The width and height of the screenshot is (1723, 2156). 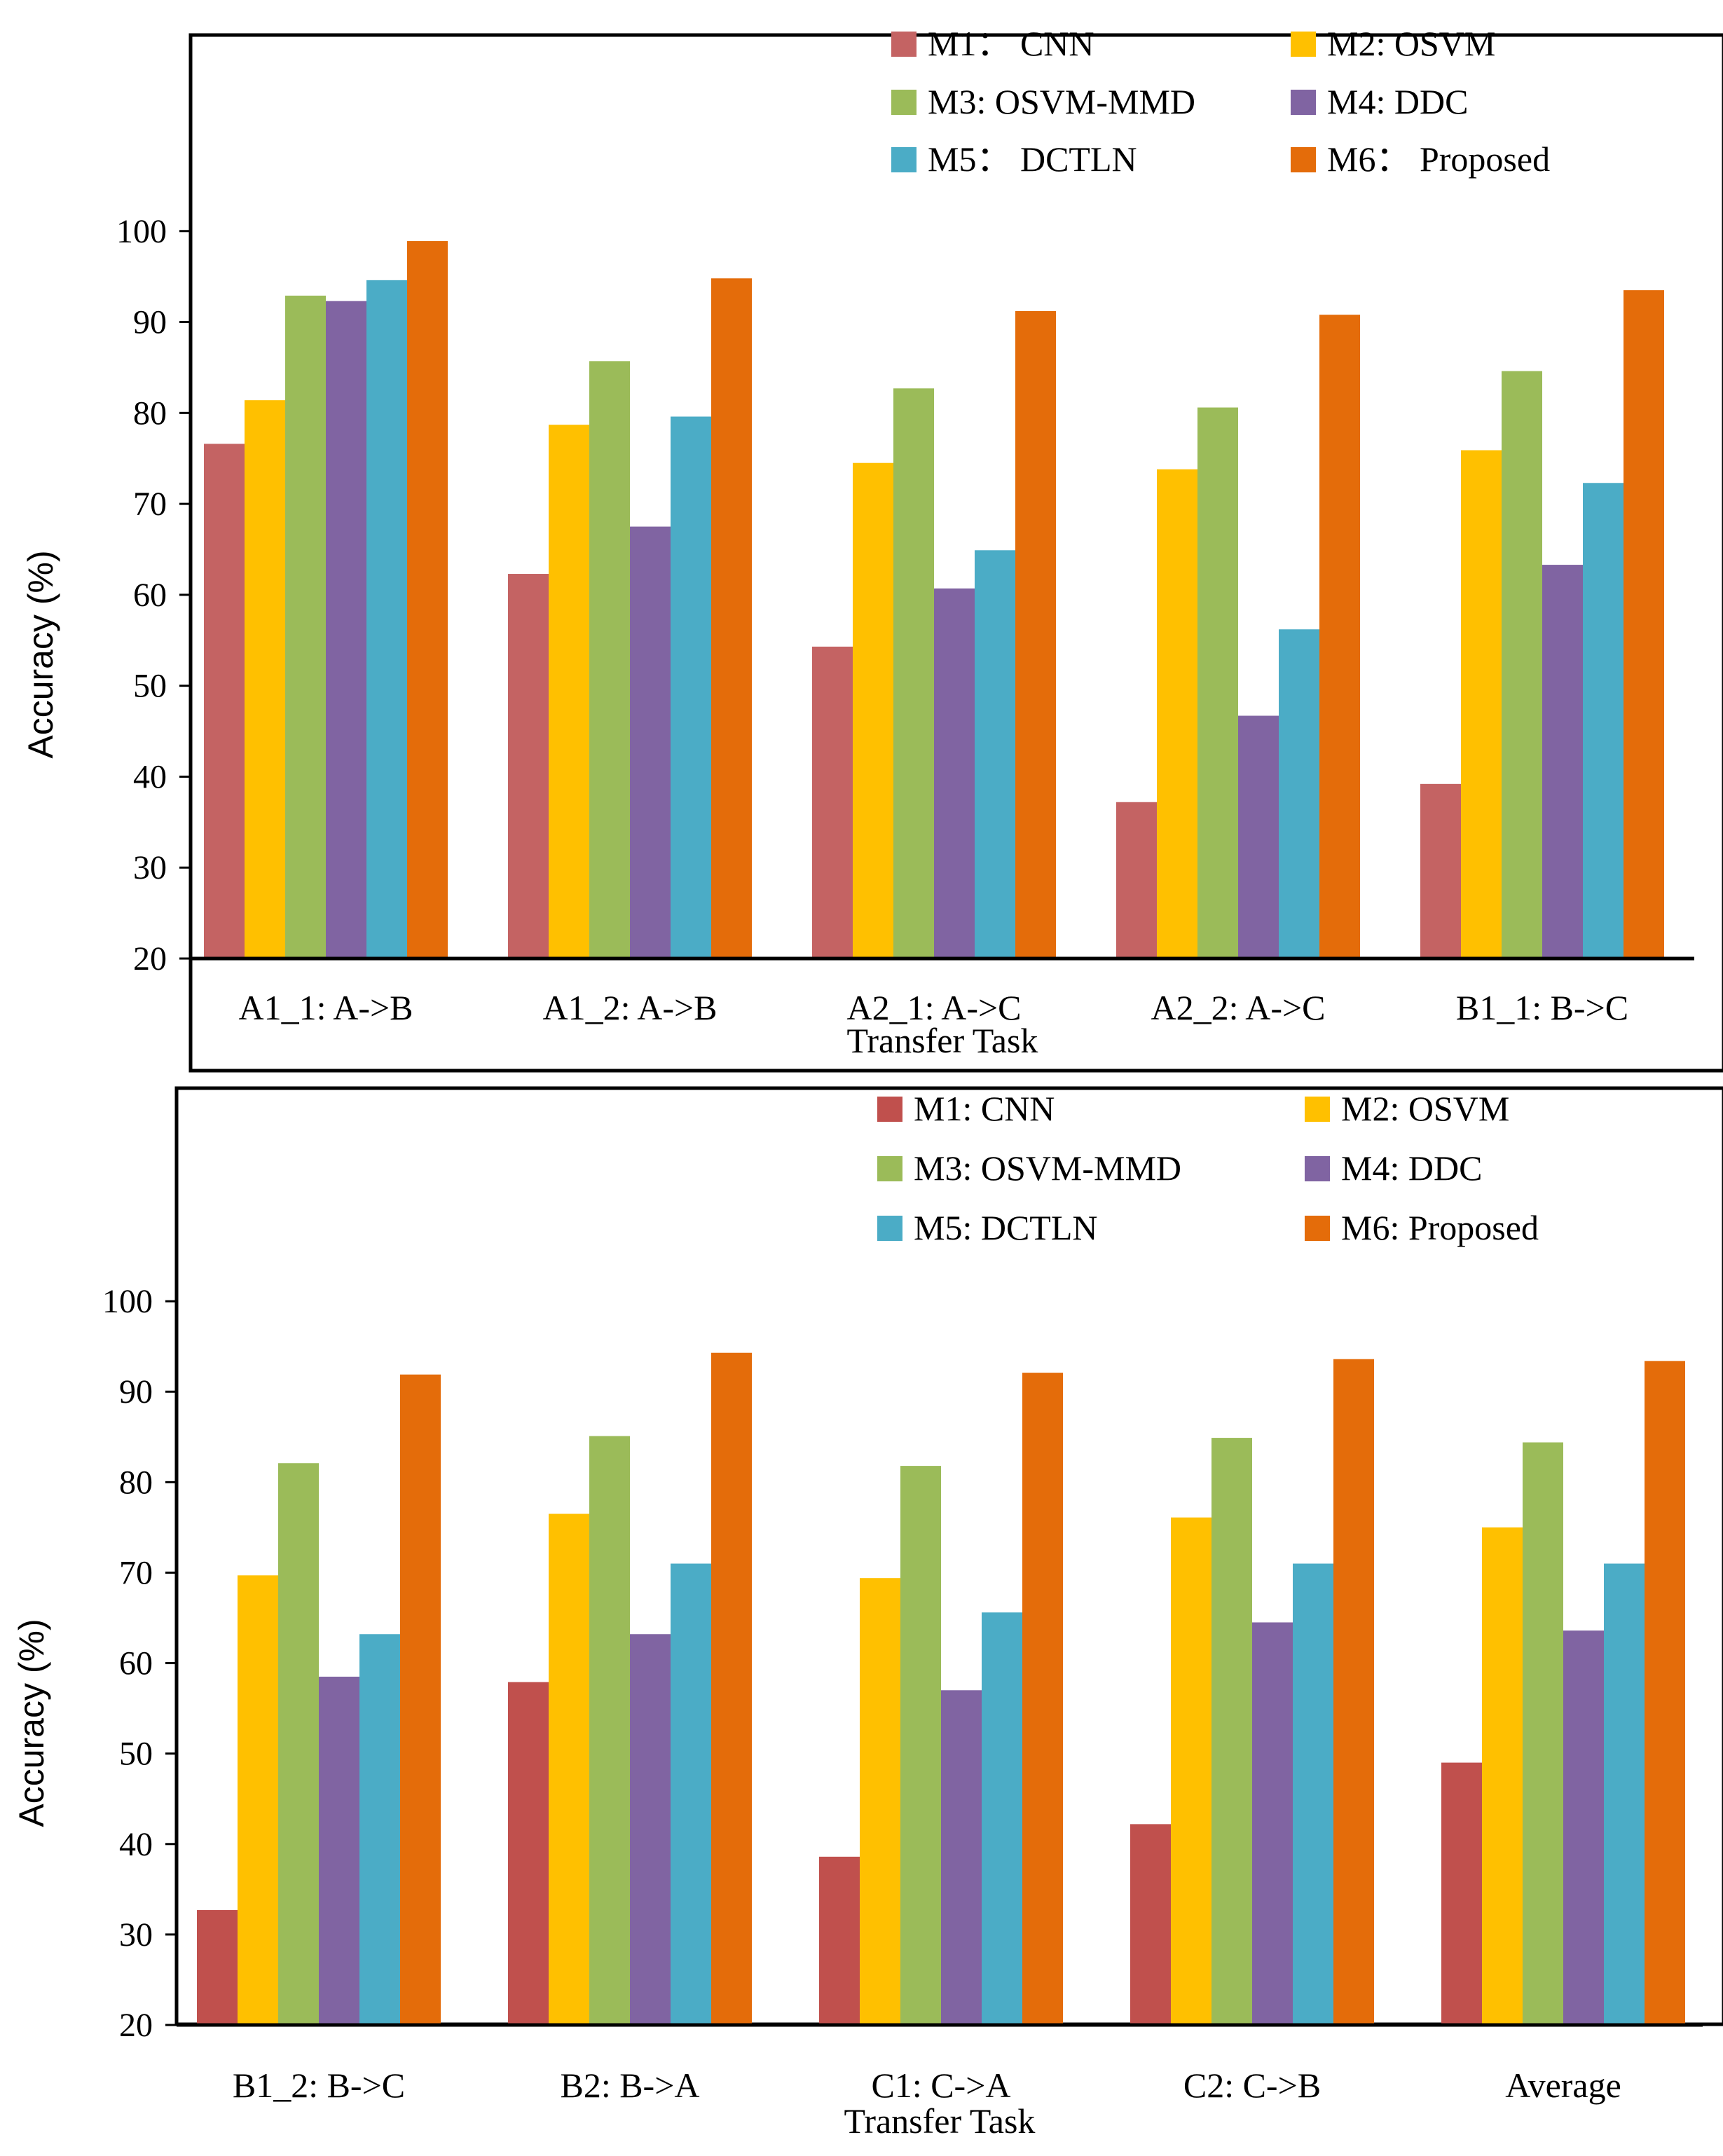 I want to click on legend-label: M1： CNN, so click(x=1011, y=43).